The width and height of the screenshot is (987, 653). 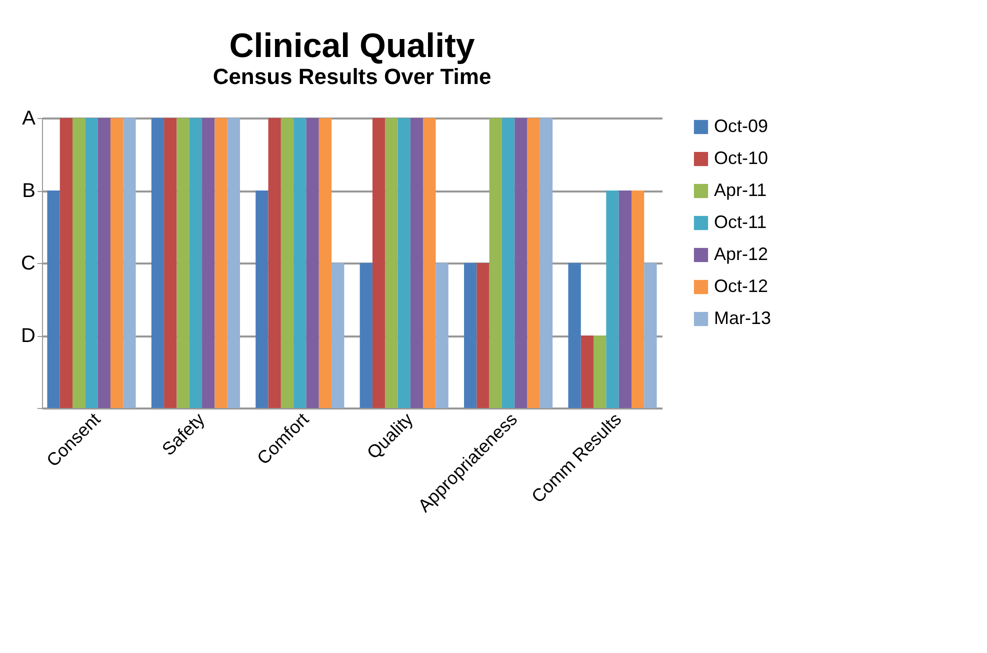 I want to click on text: C, so click(x=28, y=263).